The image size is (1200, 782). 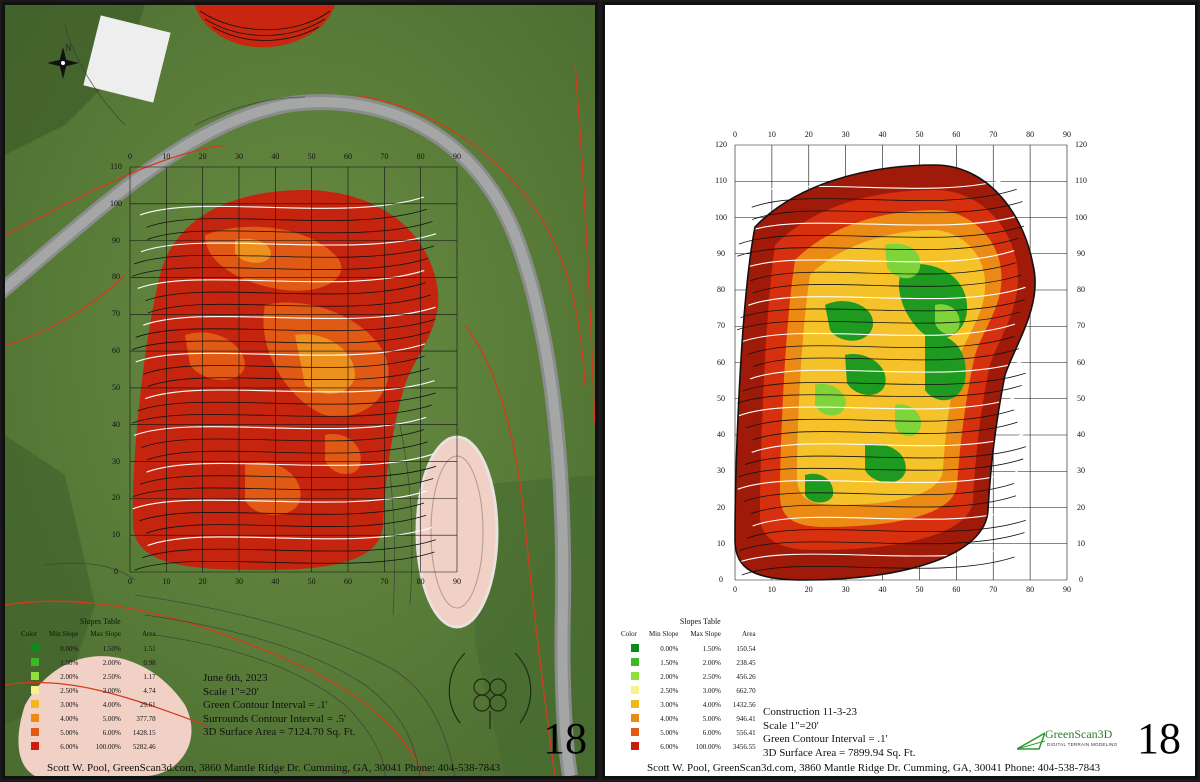 What do you see at coordinates (231, 691) in the screenshot?
I see `info-scale: Scale 1"=20'` at bounding box center [231, 691].